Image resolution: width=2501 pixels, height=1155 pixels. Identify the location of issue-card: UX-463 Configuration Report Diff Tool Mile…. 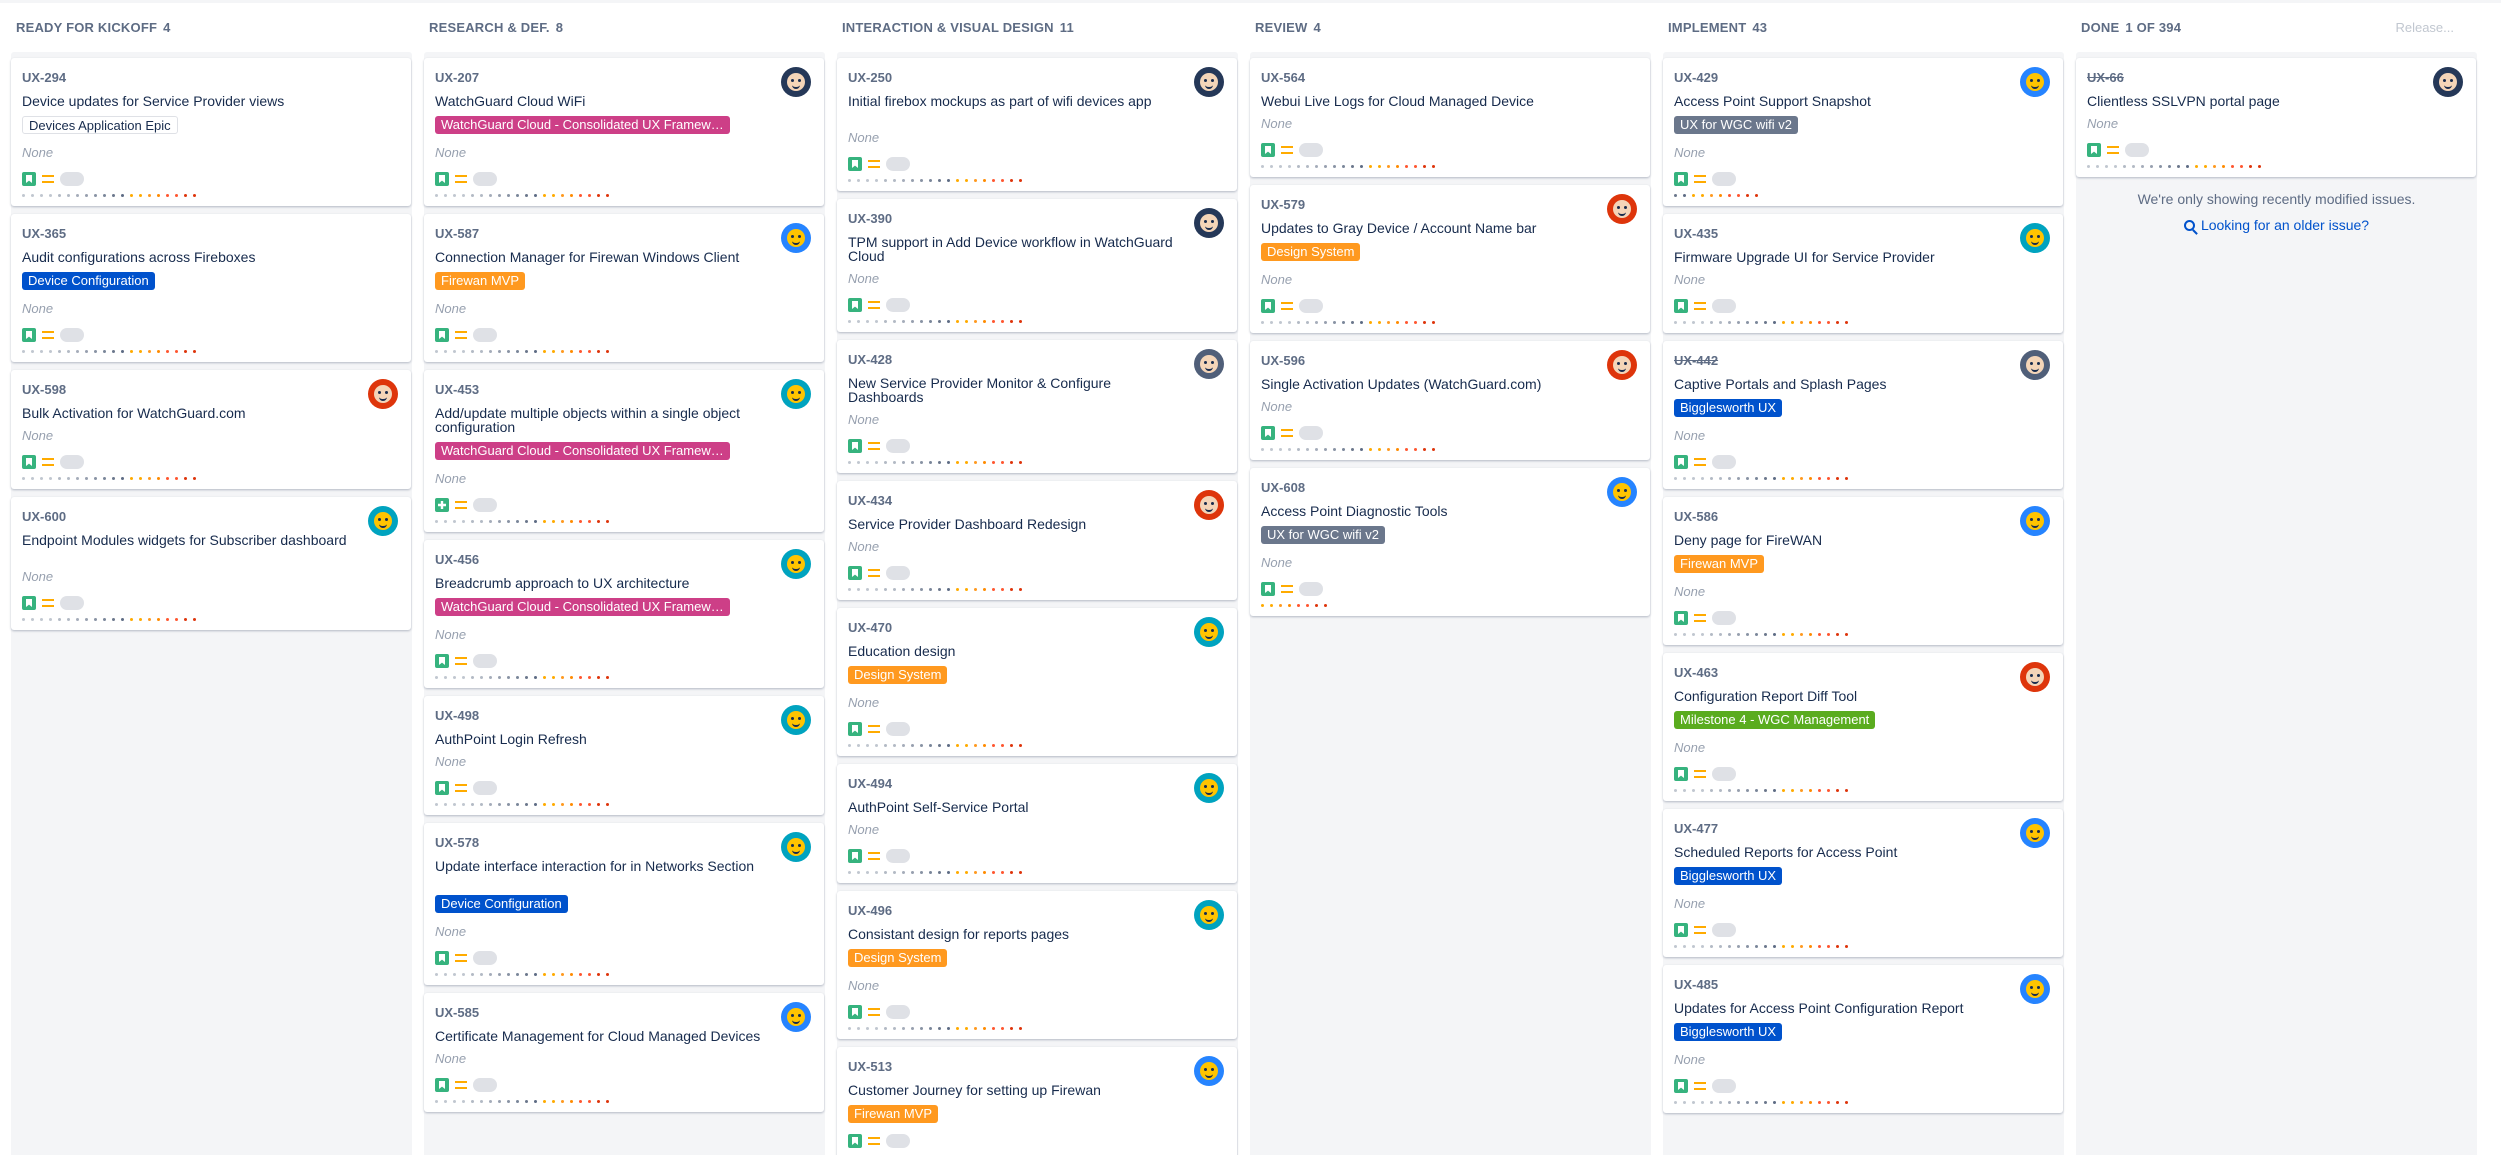
(1863, 727).